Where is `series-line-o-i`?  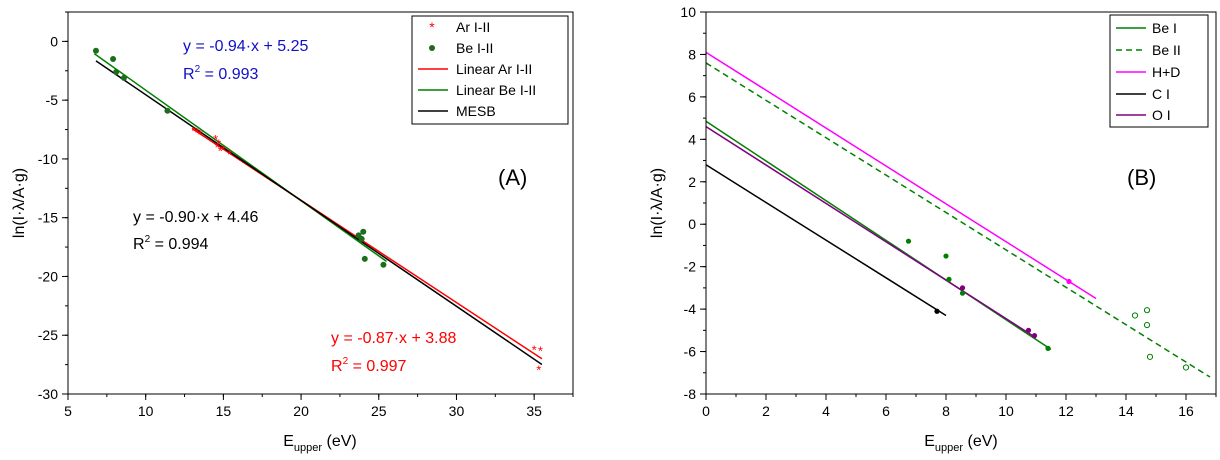 series-line-o-i is located at coordinates (871, 232).